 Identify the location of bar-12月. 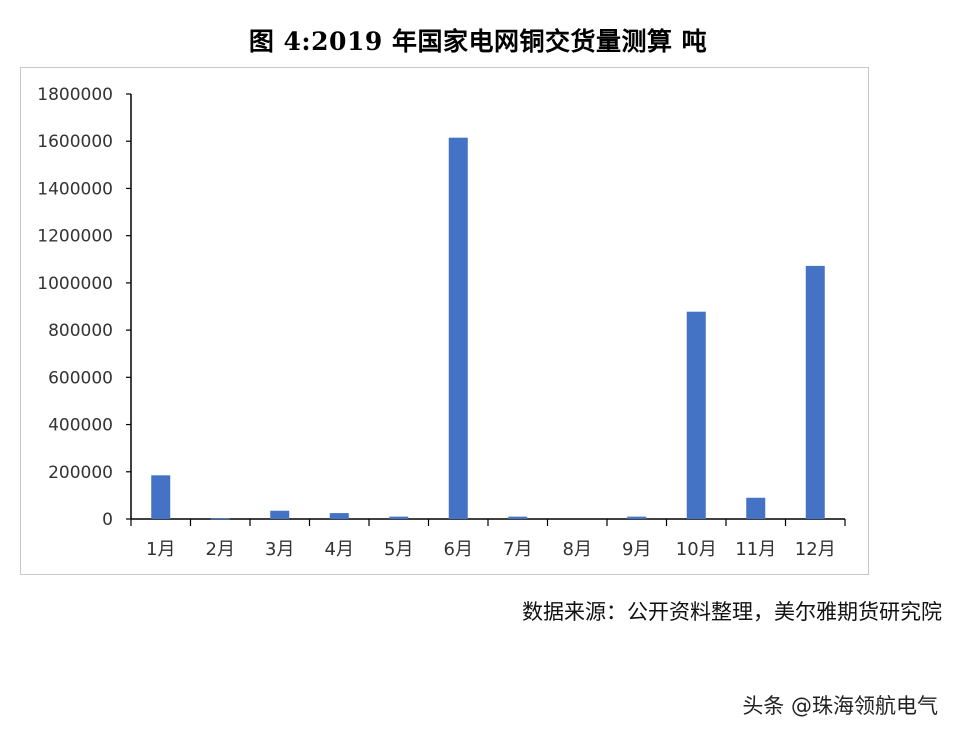
(815, 392).